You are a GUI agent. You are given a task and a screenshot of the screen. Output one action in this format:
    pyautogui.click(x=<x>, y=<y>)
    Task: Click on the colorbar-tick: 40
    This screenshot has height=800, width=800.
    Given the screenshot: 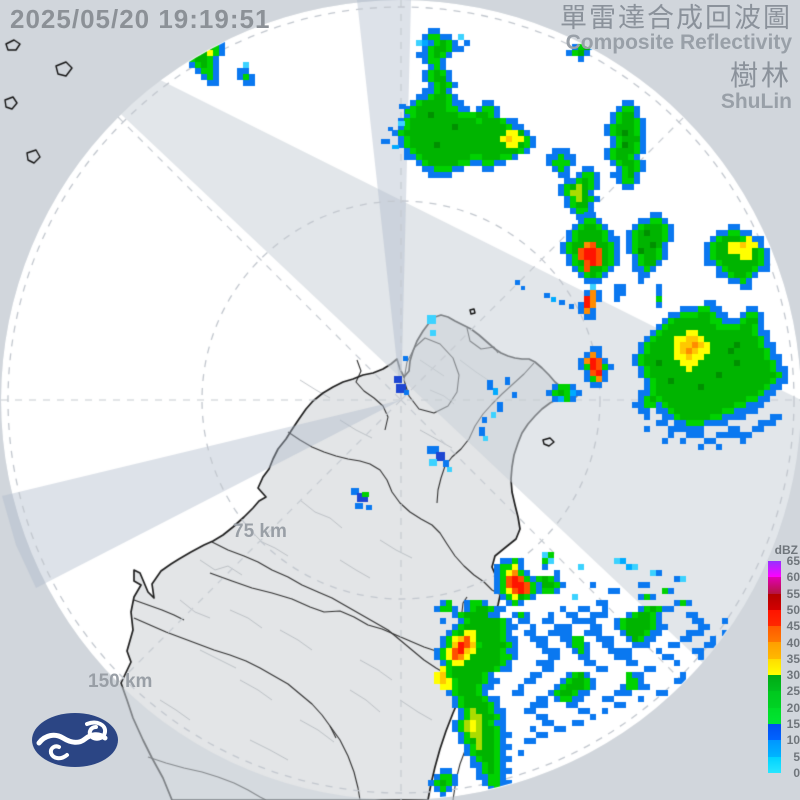 What is the action you would take?
    pyautogui.click(x=793, y=642)
    